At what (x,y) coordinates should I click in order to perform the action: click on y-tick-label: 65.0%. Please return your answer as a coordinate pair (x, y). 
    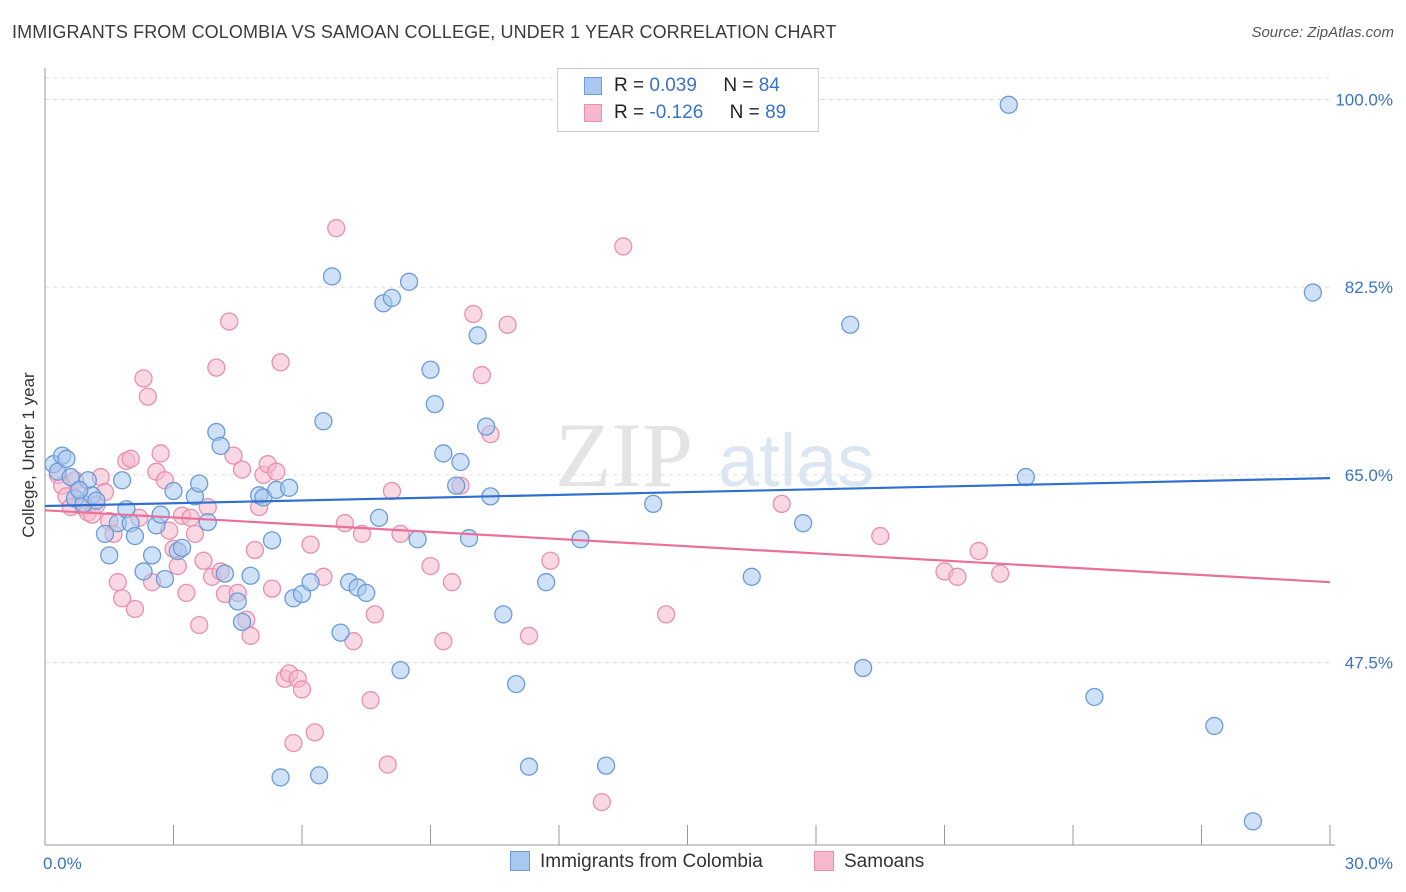
    Looking at the image, I should click on (1369, 475).